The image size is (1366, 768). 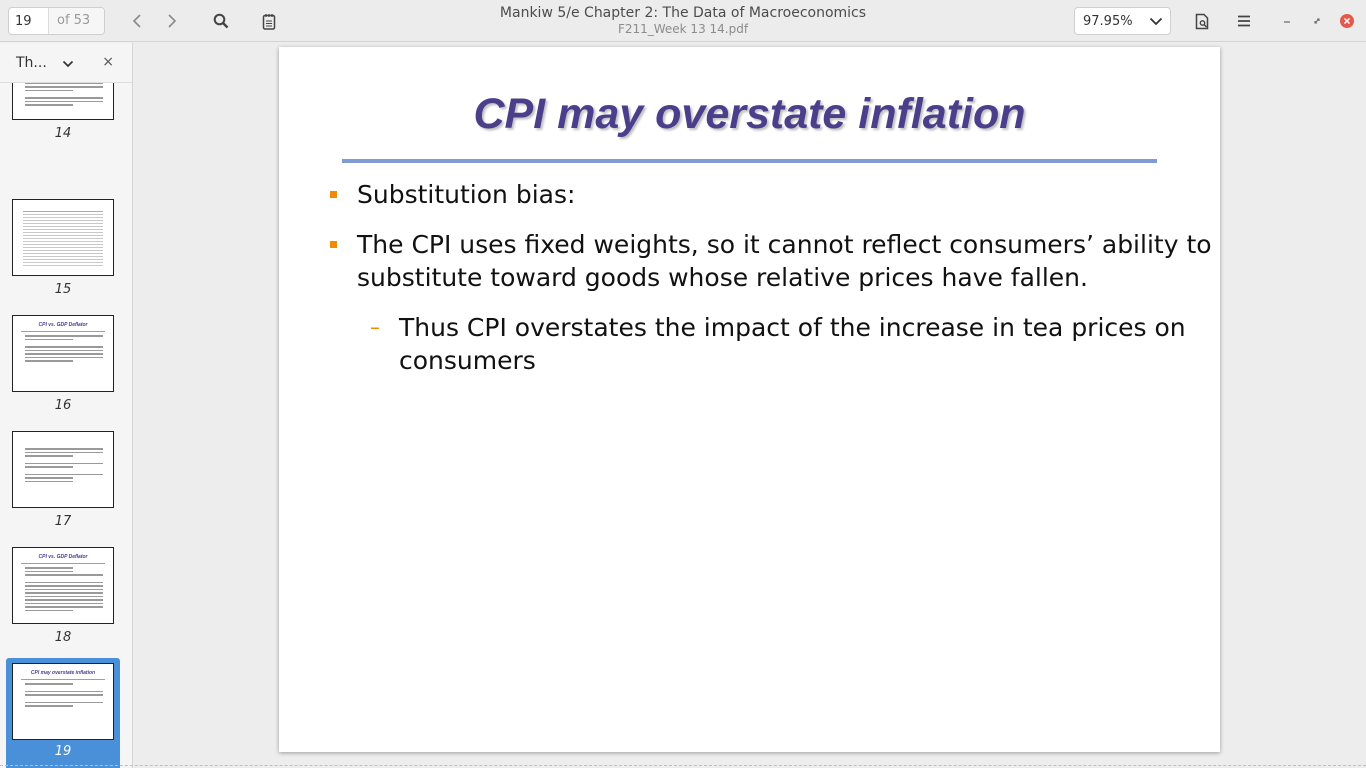 I want to click on annotations-button, so click(x=269, y=21).